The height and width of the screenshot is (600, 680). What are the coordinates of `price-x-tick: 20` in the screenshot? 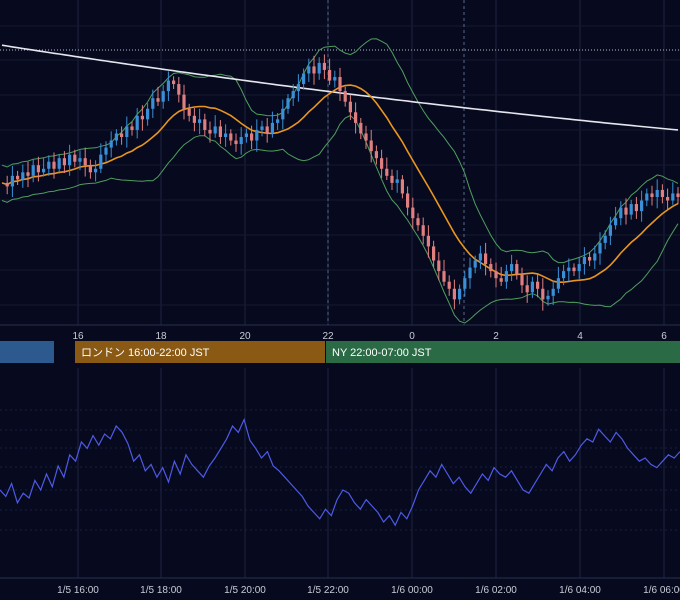 It's located at (245, 336).